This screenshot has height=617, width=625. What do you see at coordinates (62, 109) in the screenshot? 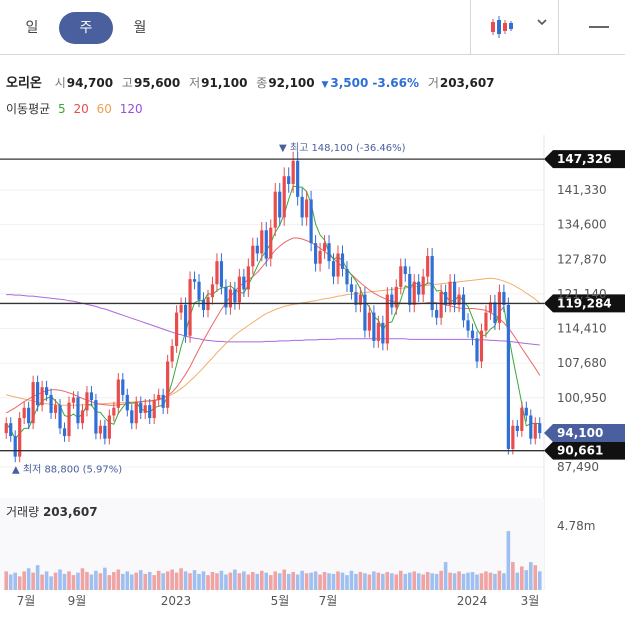
I see `ma-5: 5` at bounding box center [62, 109].